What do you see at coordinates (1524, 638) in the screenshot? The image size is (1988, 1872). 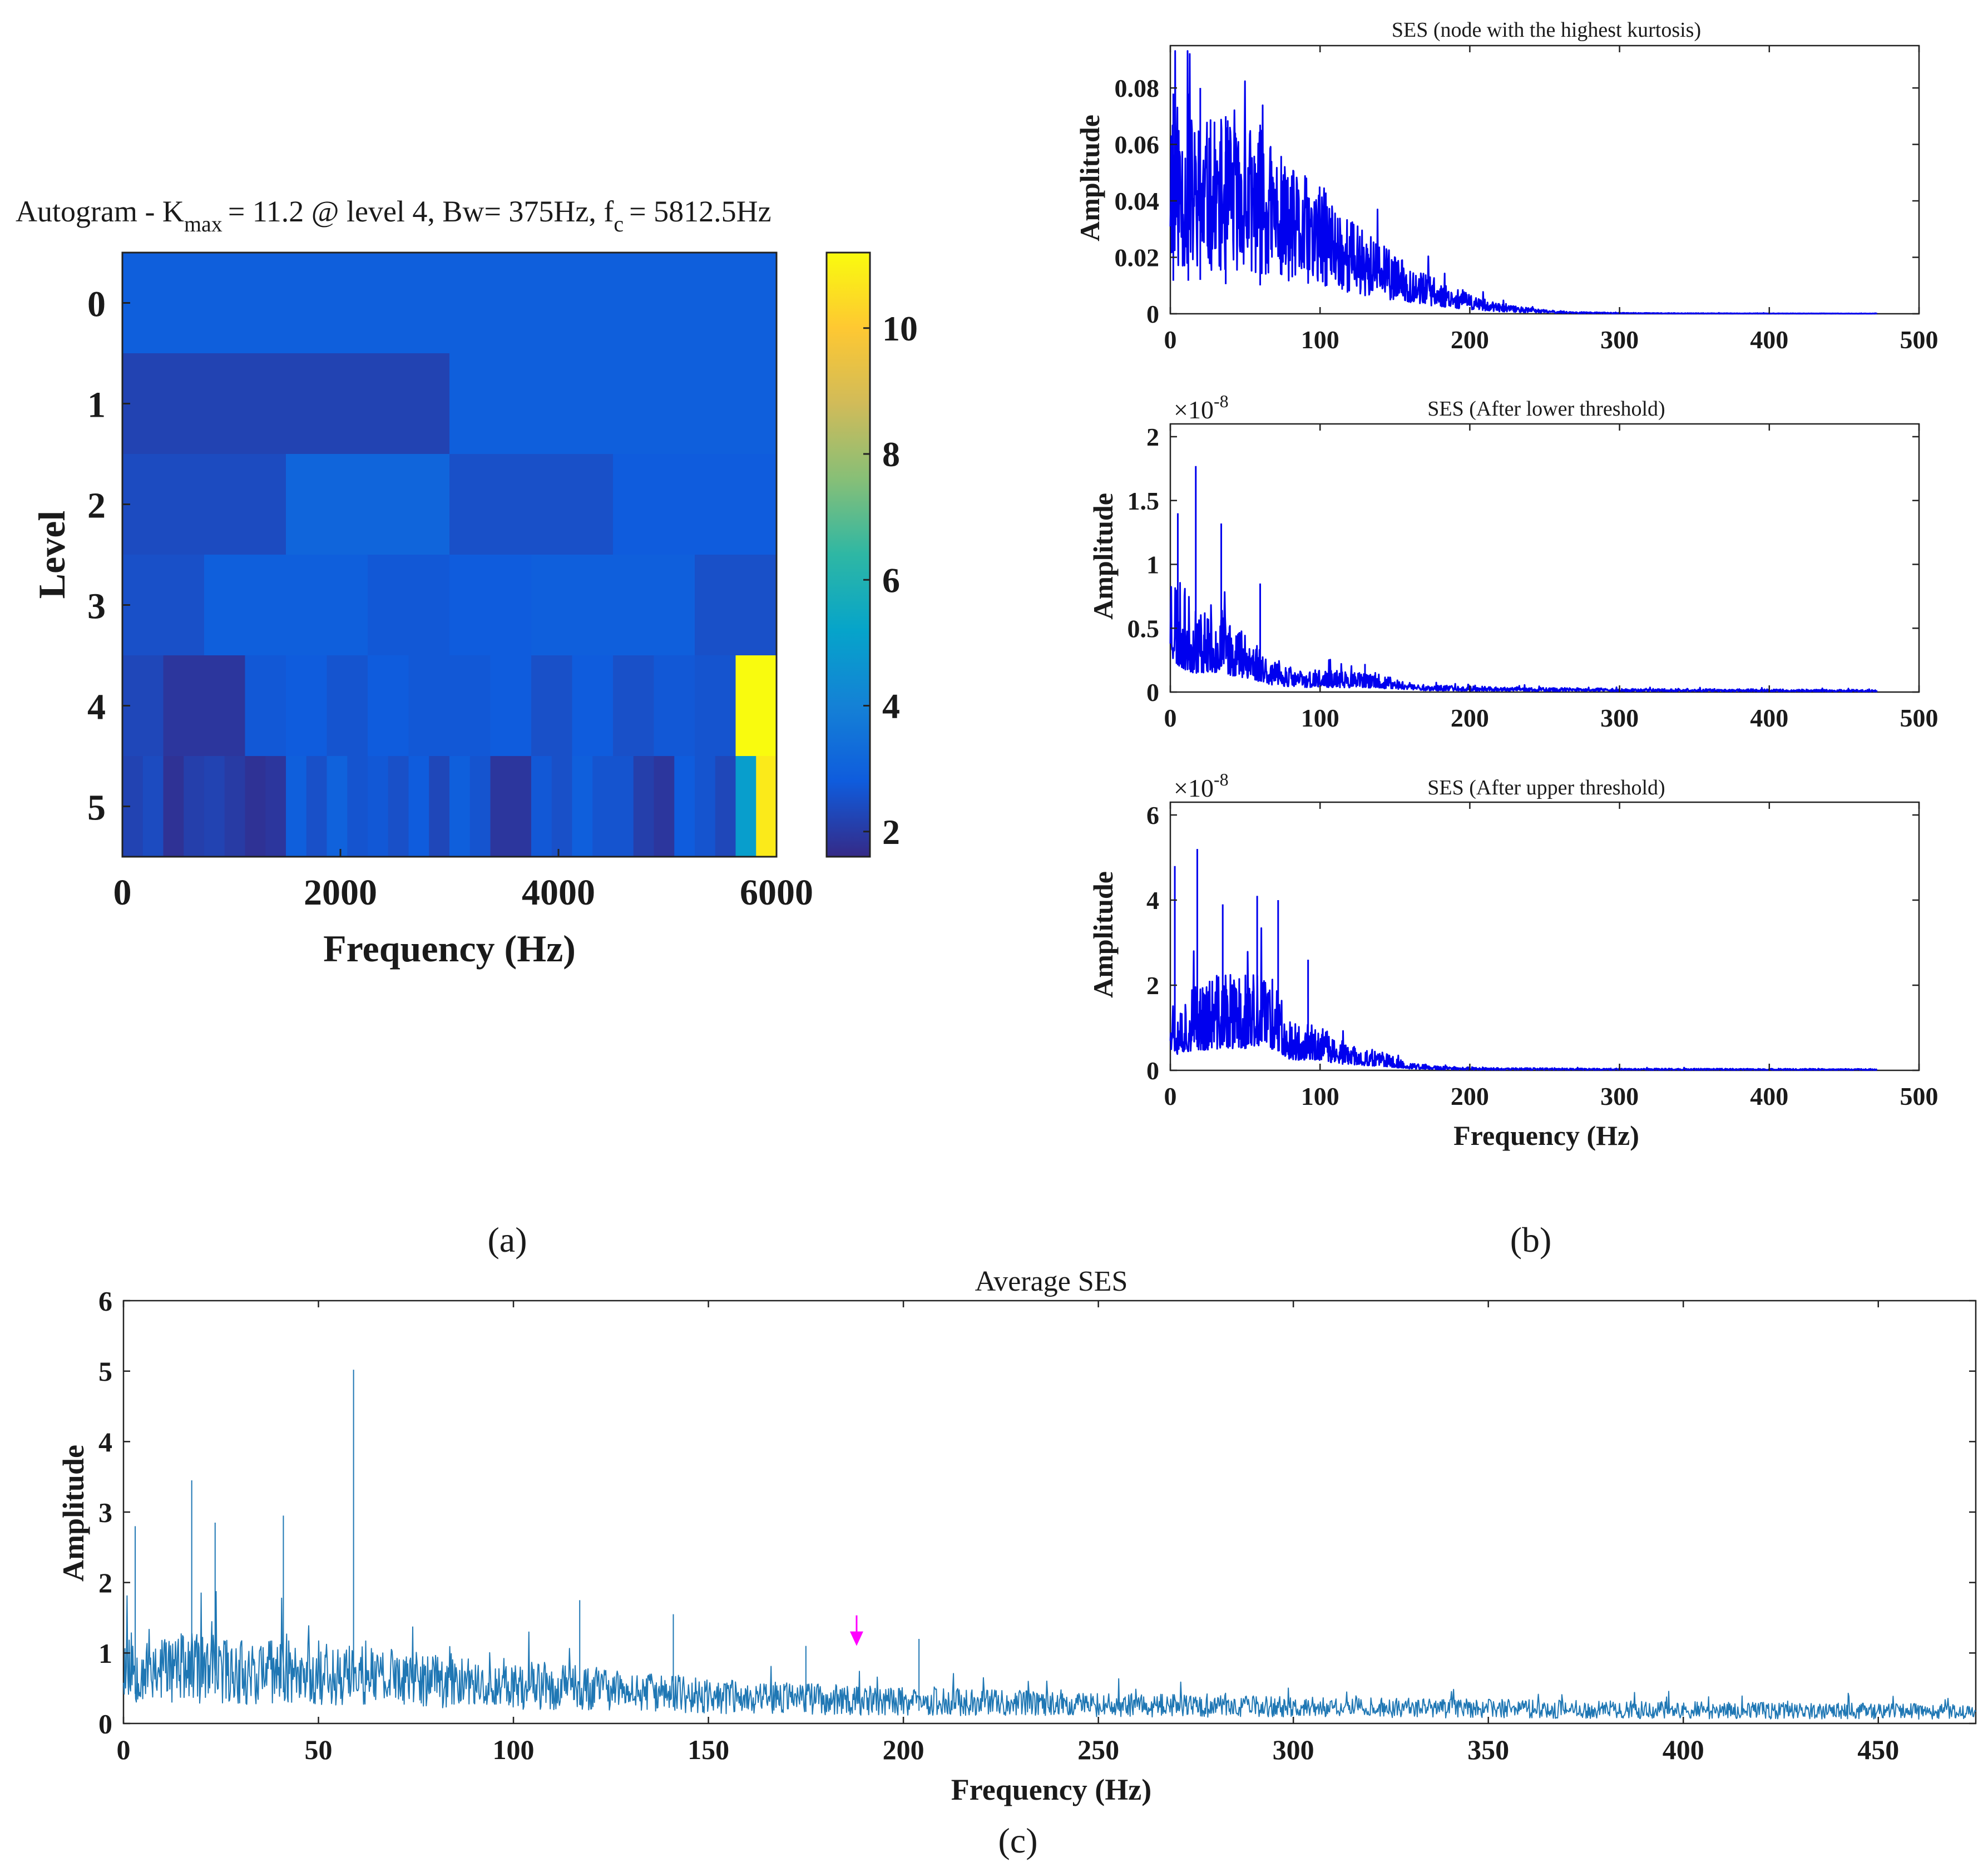 I see `ses-lower-trace` at bounding box center [1524, 638].